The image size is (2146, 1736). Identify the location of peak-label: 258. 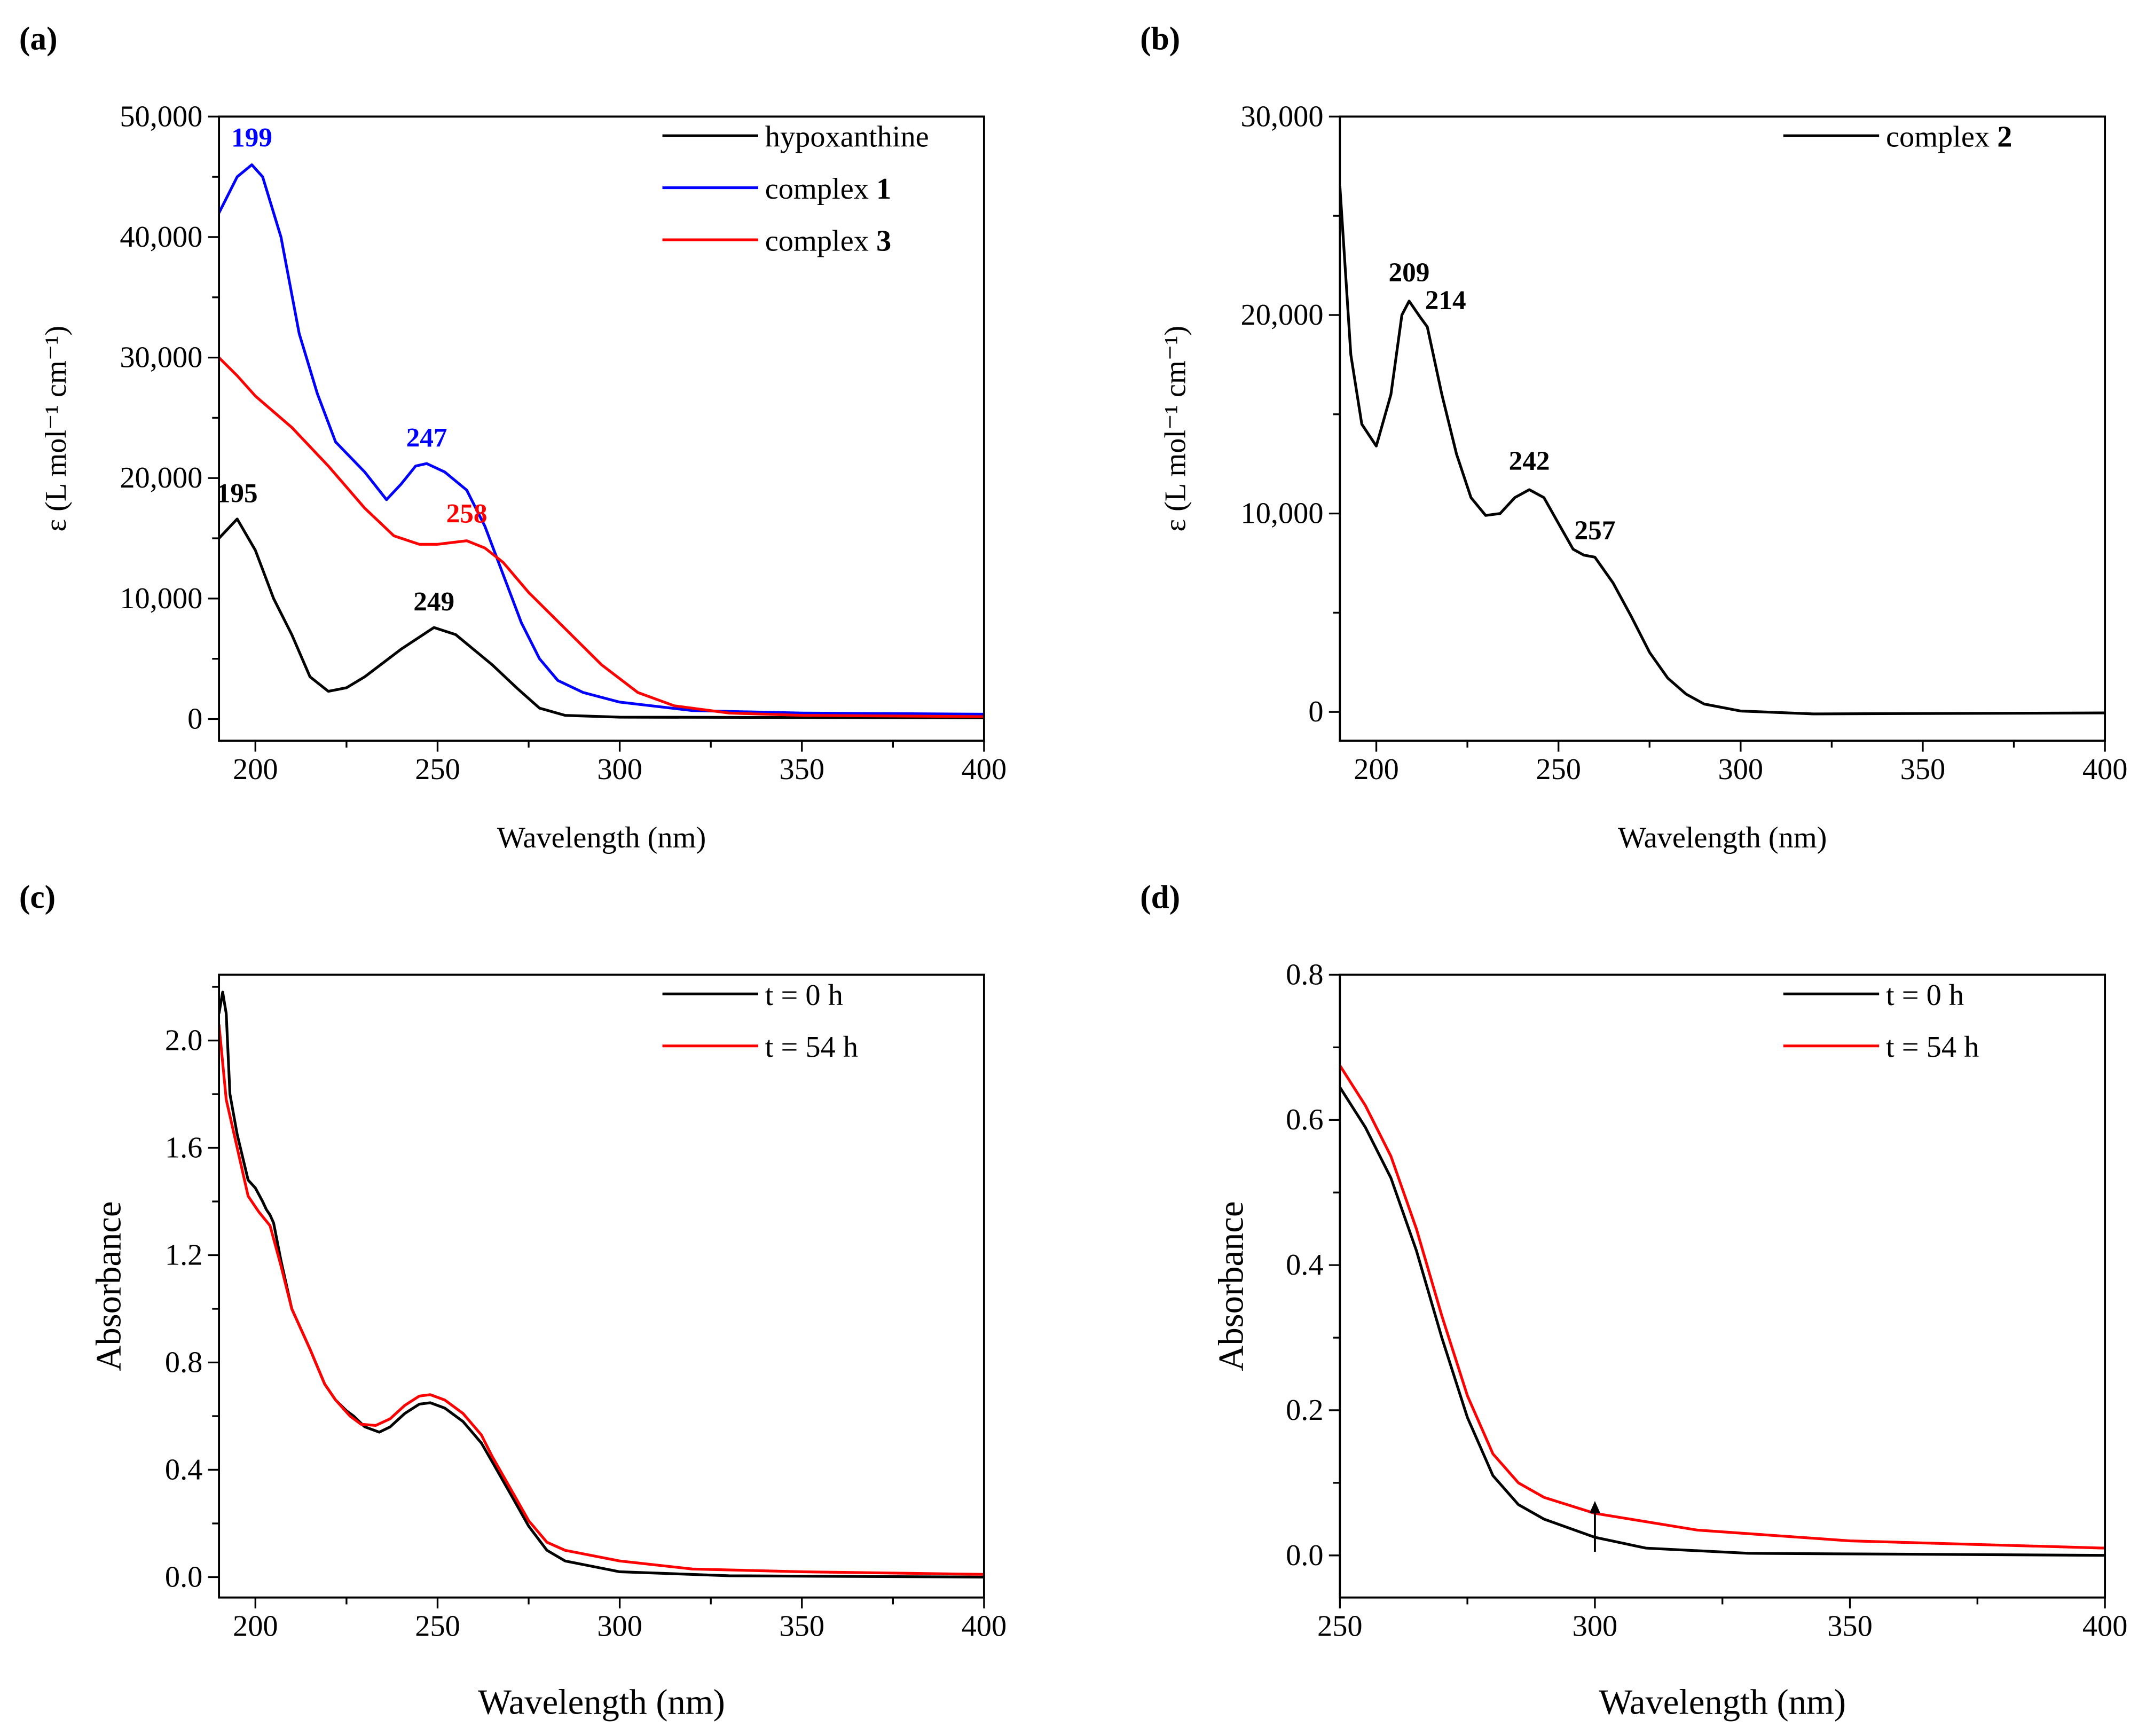
(467, 514).